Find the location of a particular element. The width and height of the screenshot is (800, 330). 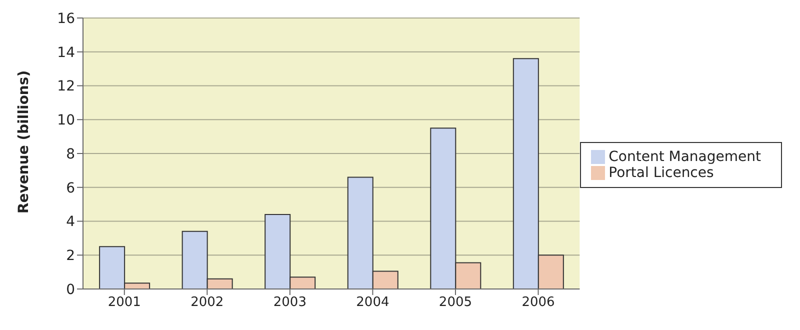

y-tick-label: 0 is located at coordinates (70, 290).